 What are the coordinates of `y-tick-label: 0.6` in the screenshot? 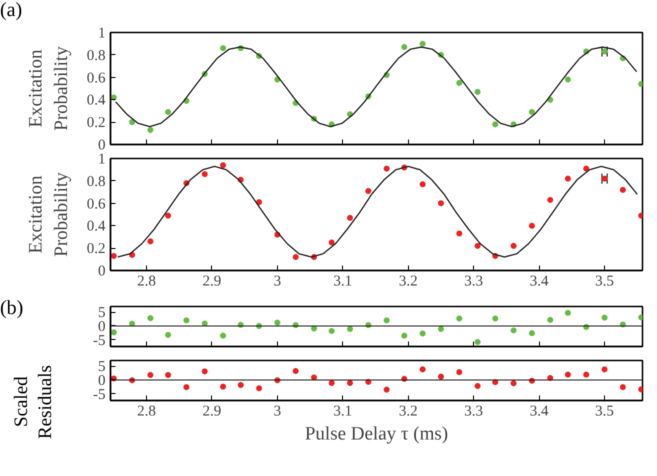 It's located at (96, 204).